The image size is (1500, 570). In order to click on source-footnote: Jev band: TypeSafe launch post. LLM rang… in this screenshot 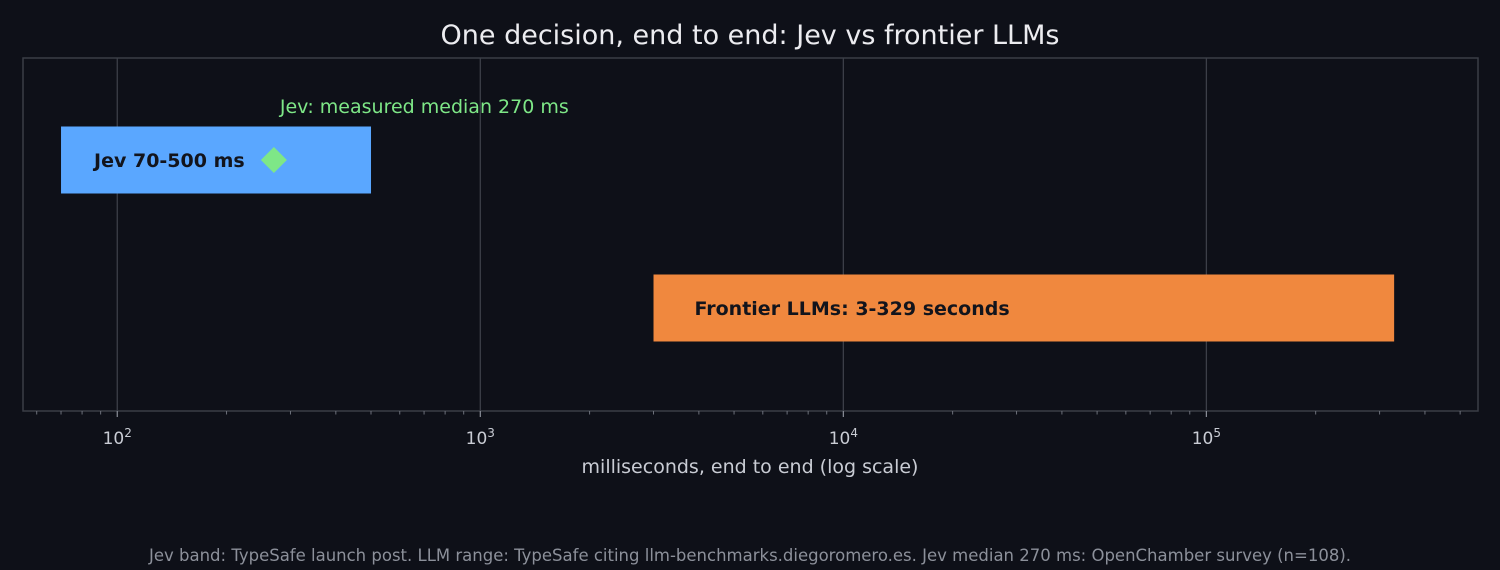, I will do `click(749, 555)`.